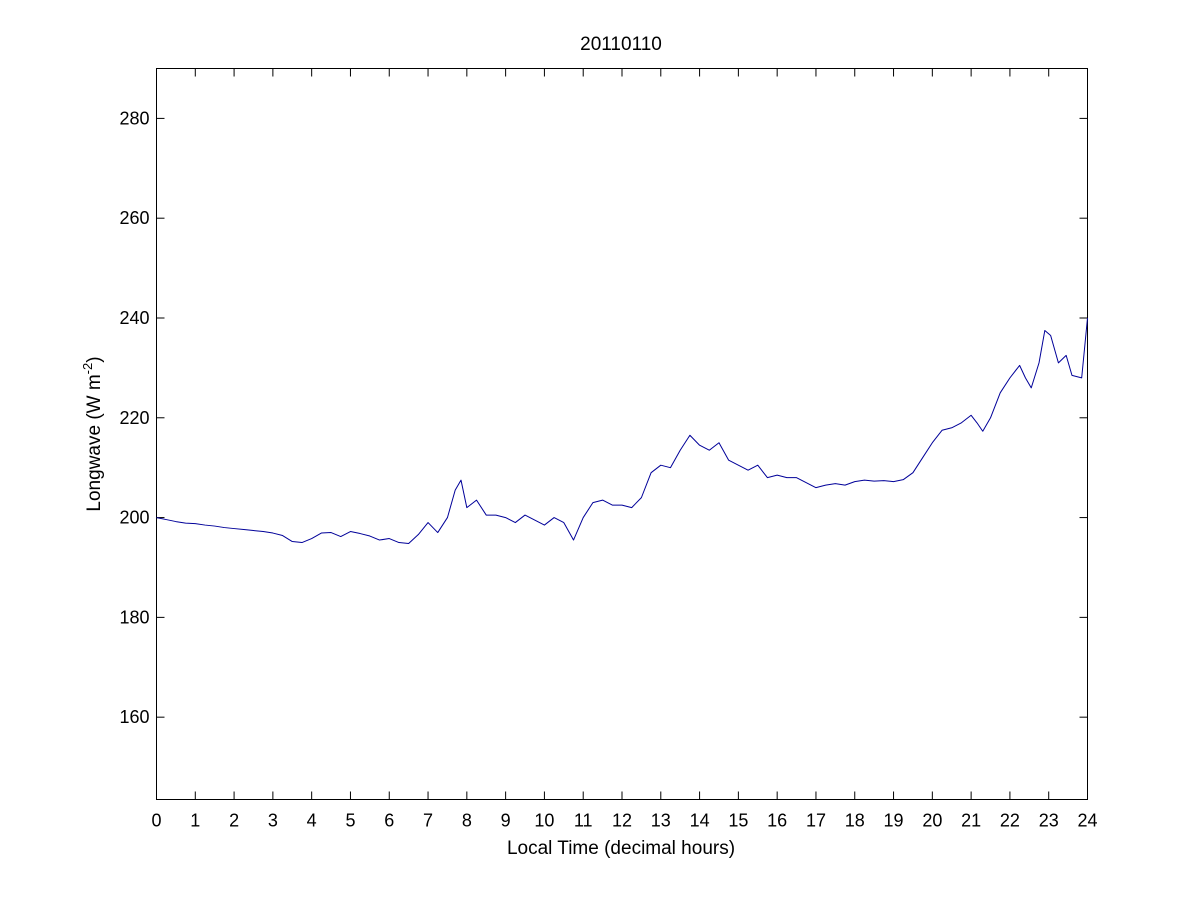  Describe the element at coordinates (134, 617) in the screenshot. I see `y-tick-label: 180` at that location.